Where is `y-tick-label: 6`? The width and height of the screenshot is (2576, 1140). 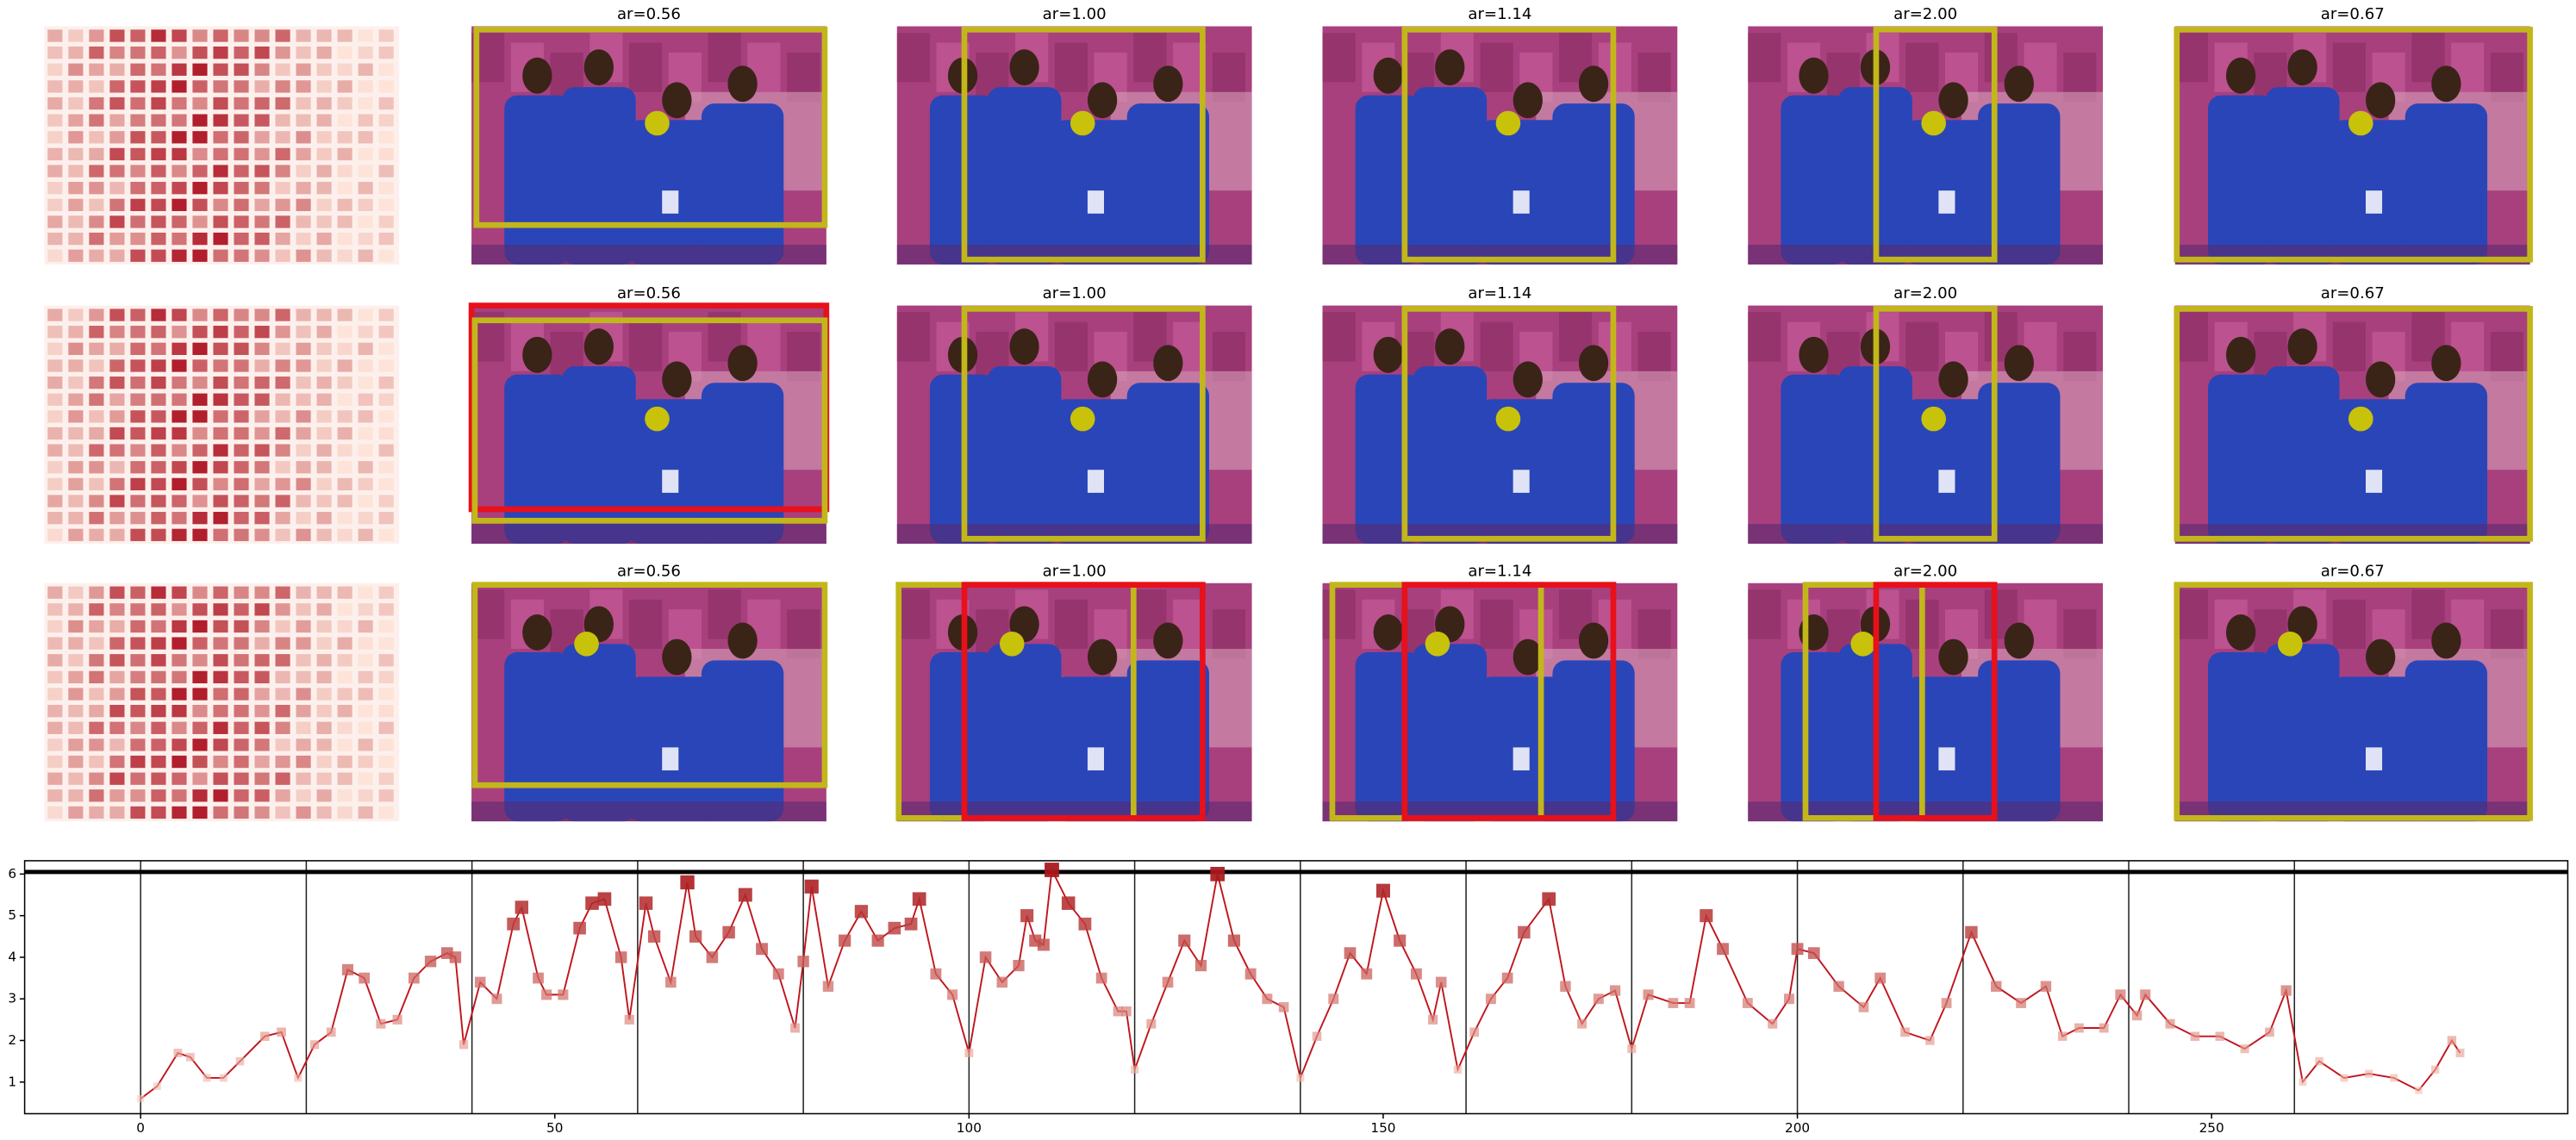 y-tick-label: 6 is located at coordinates (12, 873).